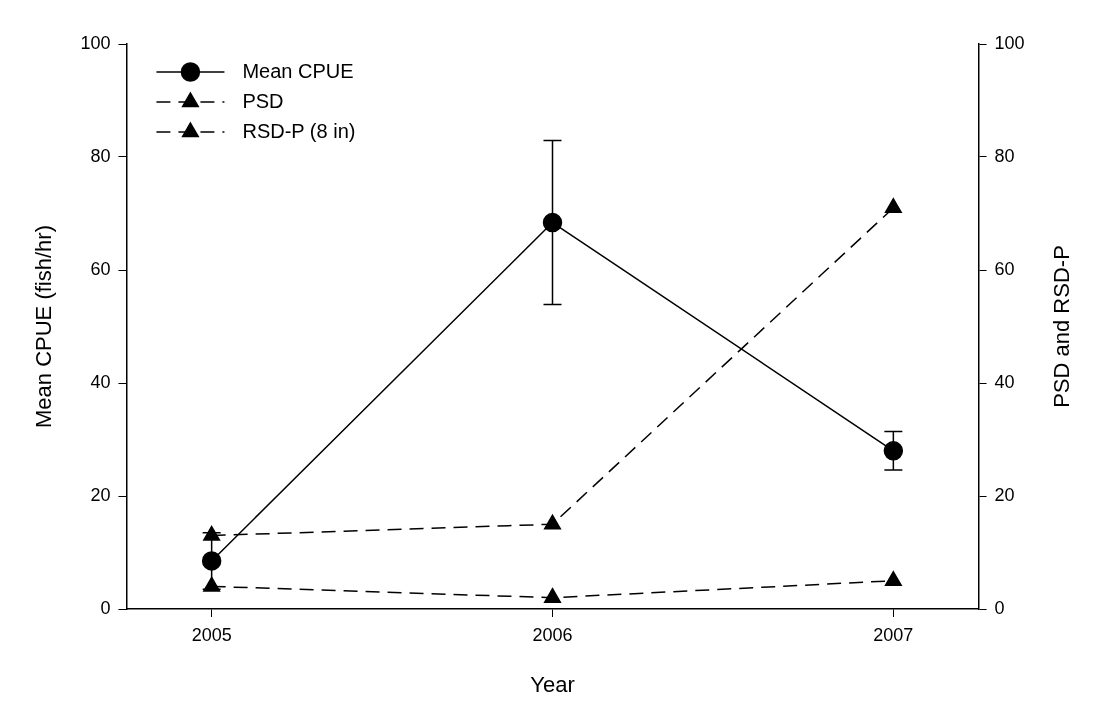 The height and width of the screenshot is (721, 1095). What do you see at coordinates (100, 381) in the screenshot?
I see `y-tick-label: 40` at bounding box center [100, 381].